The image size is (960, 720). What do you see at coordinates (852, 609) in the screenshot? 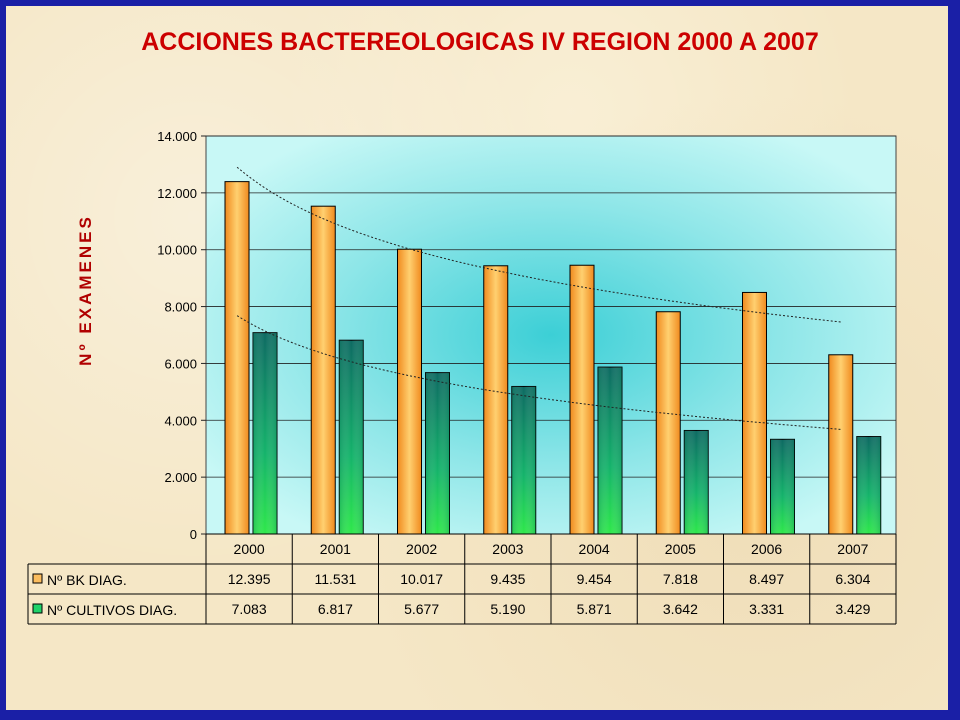
I see `data-label: 3.429` at bounding box center [852, 609].